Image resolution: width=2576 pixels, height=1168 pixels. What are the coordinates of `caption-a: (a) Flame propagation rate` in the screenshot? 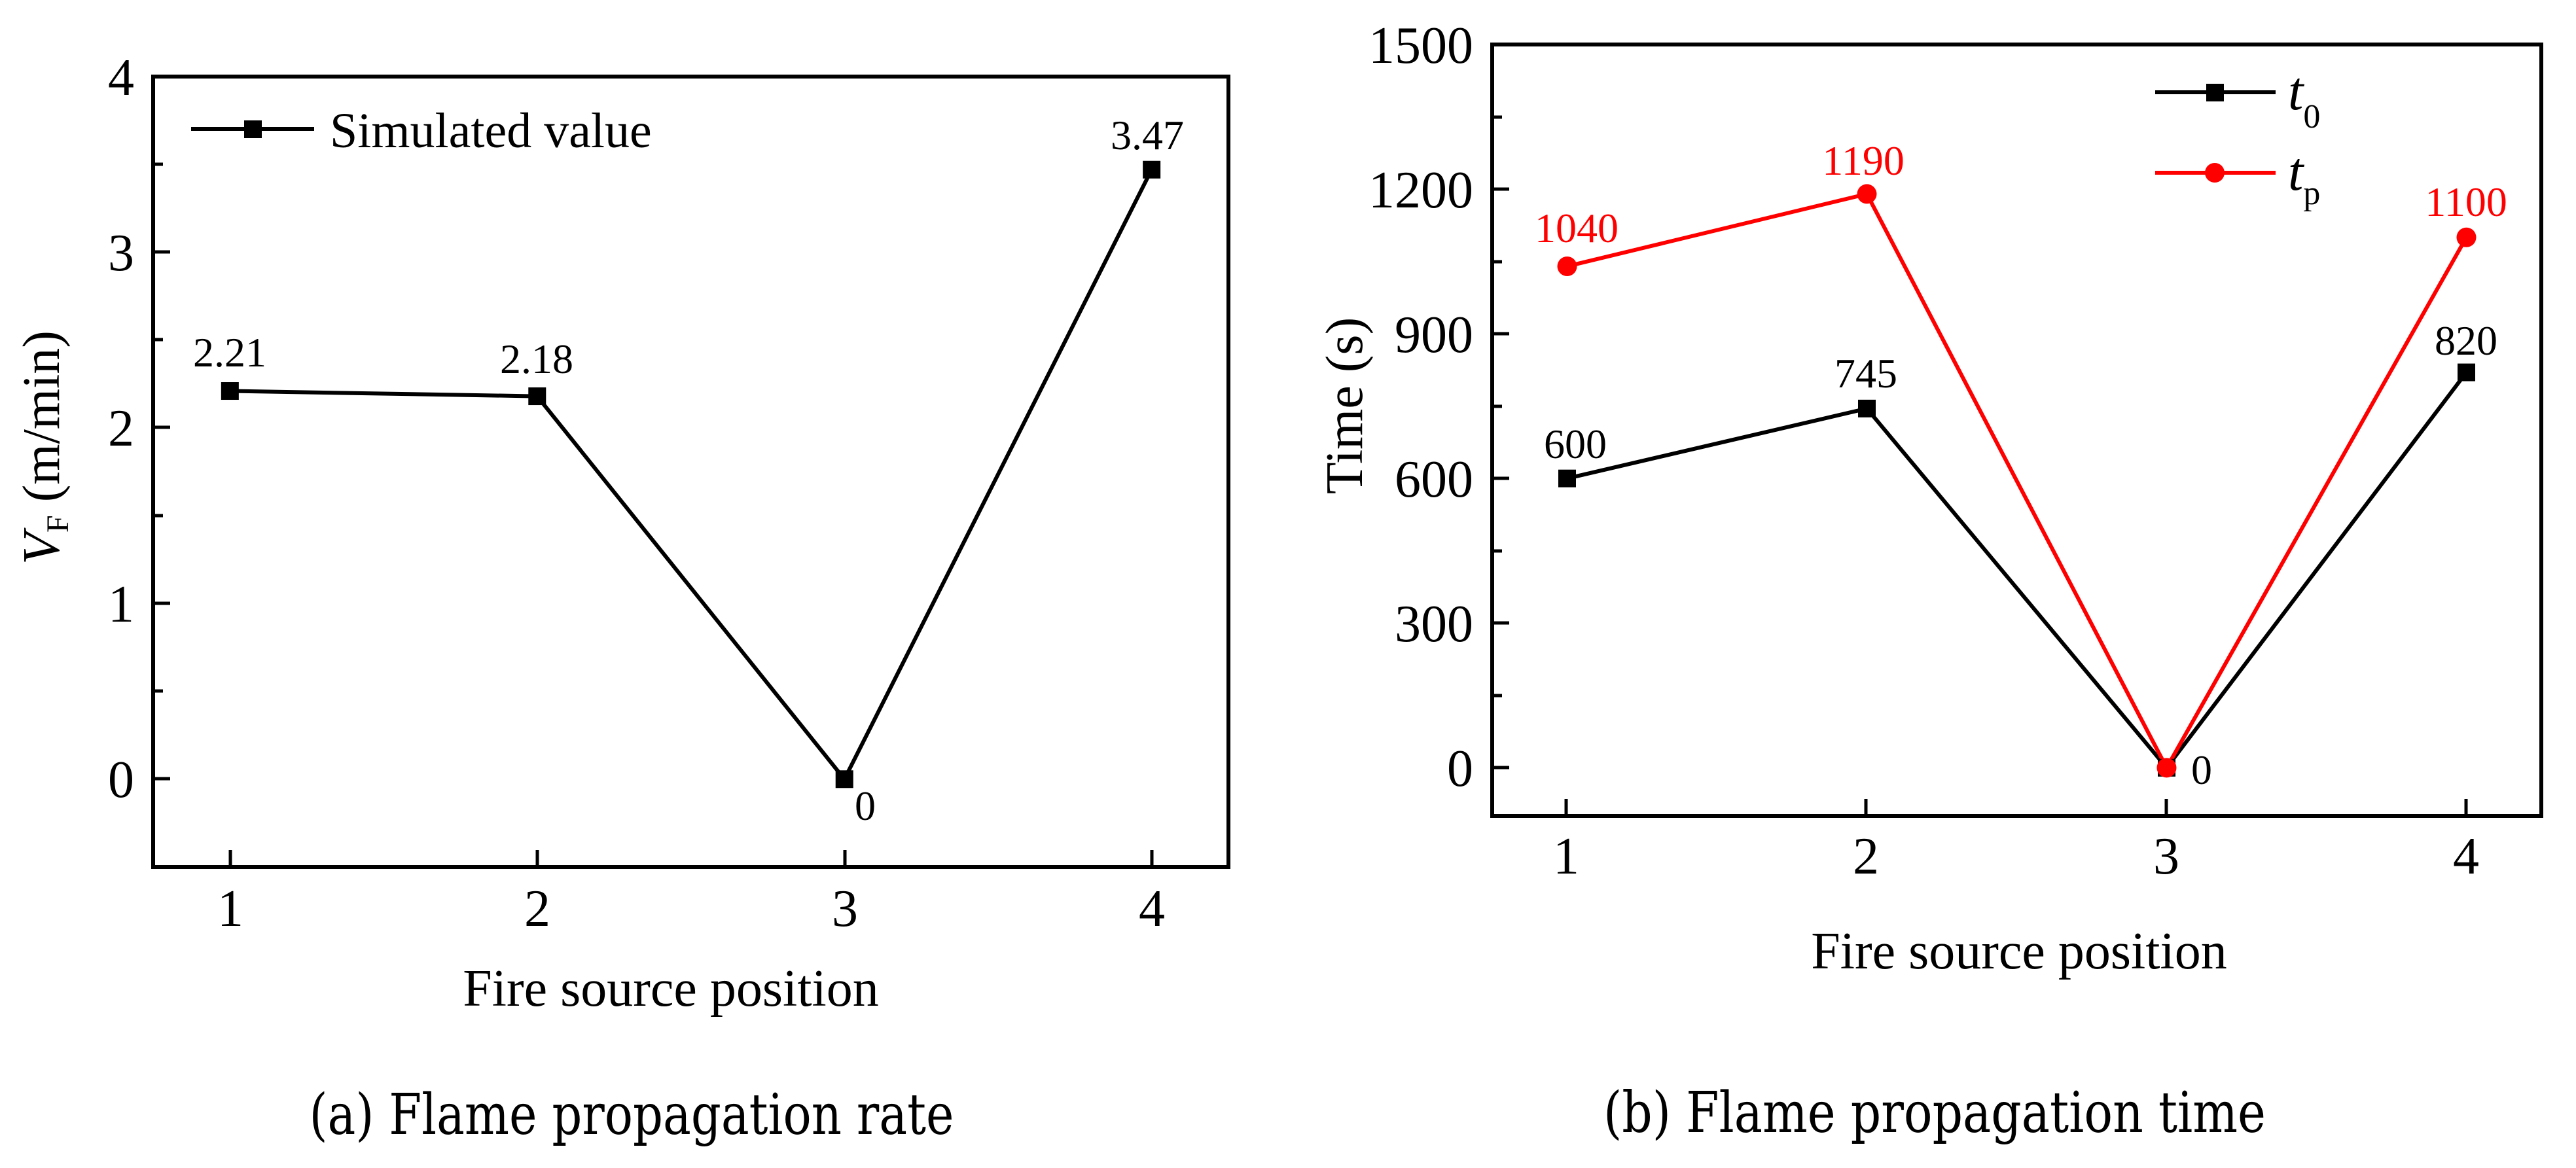 It's located at (632, 1115).